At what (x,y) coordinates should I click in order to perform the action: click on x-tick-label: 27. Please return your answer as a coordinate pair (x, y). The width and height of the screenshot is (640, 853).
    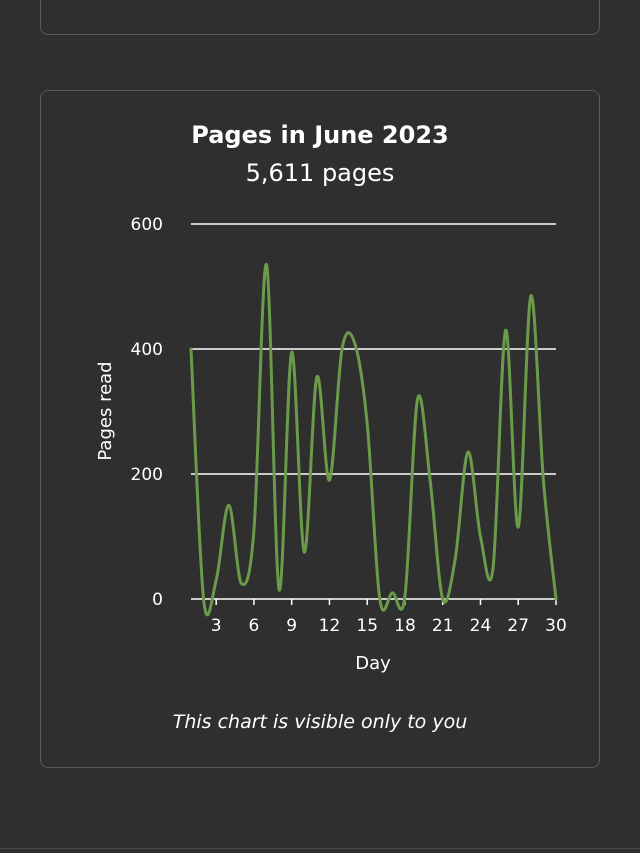
    Looking at the image, I should click on (518, 626).